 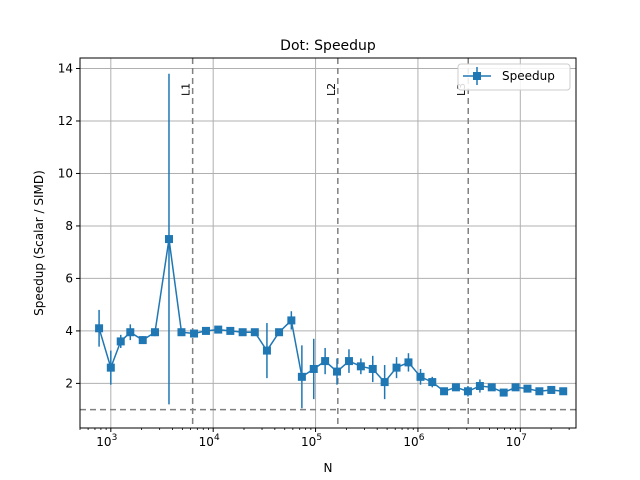 I want to click on y-tick-label: 12, so click(x=65, y=121).